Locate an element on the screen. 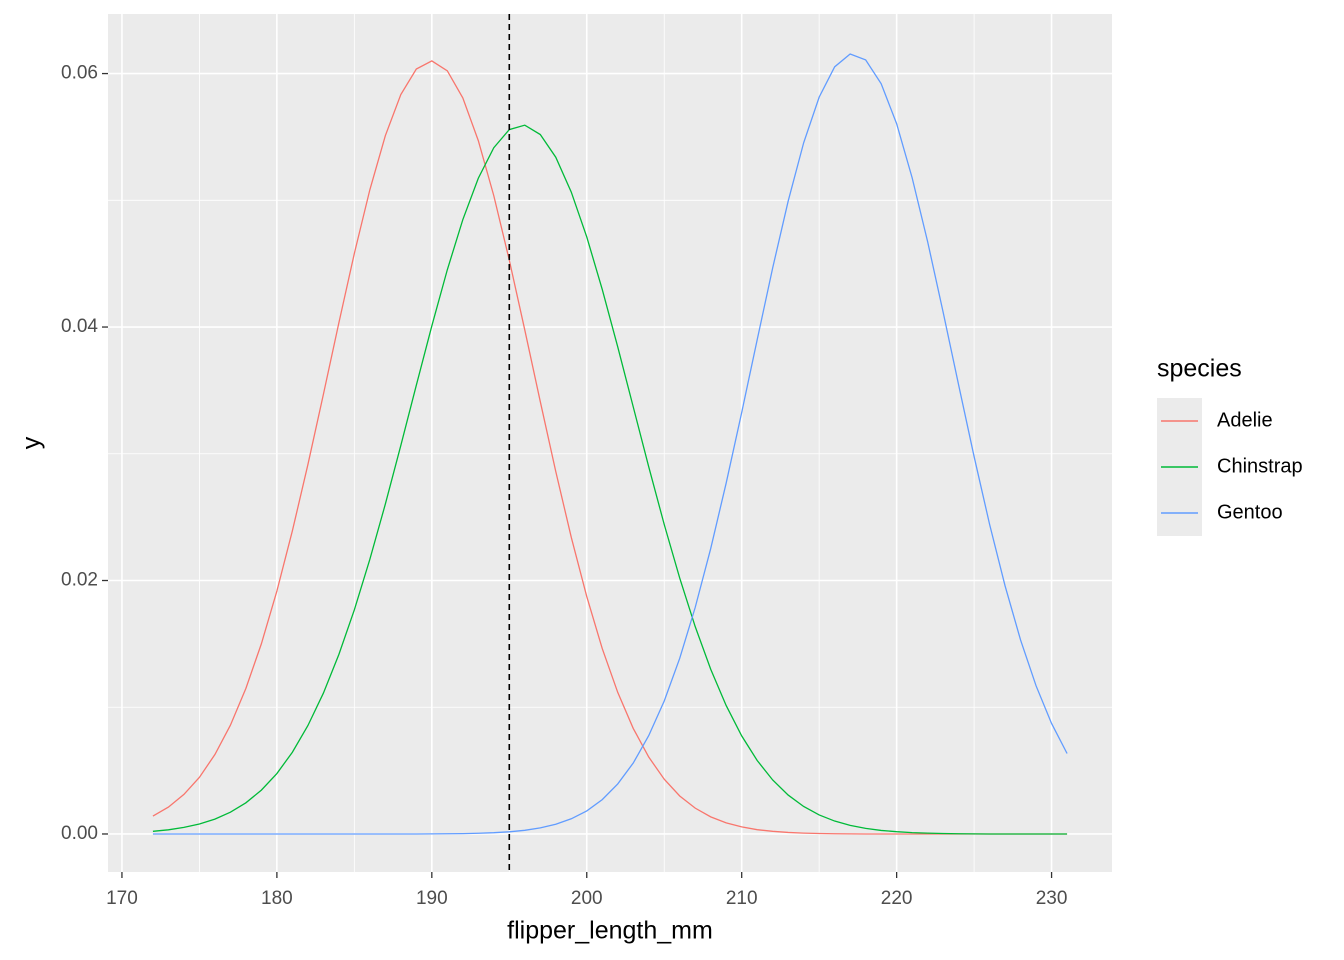 Image resolution: width=1344 pixels, height=960 pixels. y-tick-label: 0.06 is located at coordinates (79, 73).